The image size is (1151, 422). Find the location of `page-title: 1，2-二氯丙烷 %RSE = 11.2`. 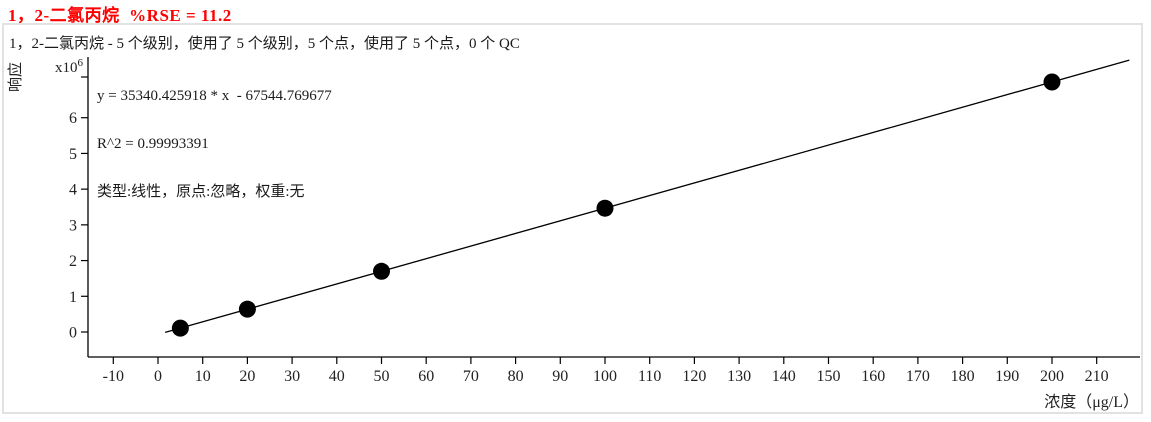

page-title: 1，2-二氯丙烷 %RSE = 11.2 is located at coordinates (120, 15).